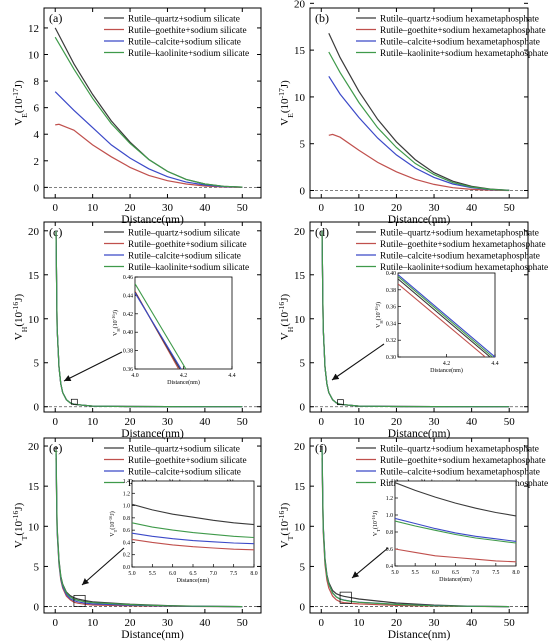  I want to click on inset-y-tick-label: 0.4, so click(389, 567).